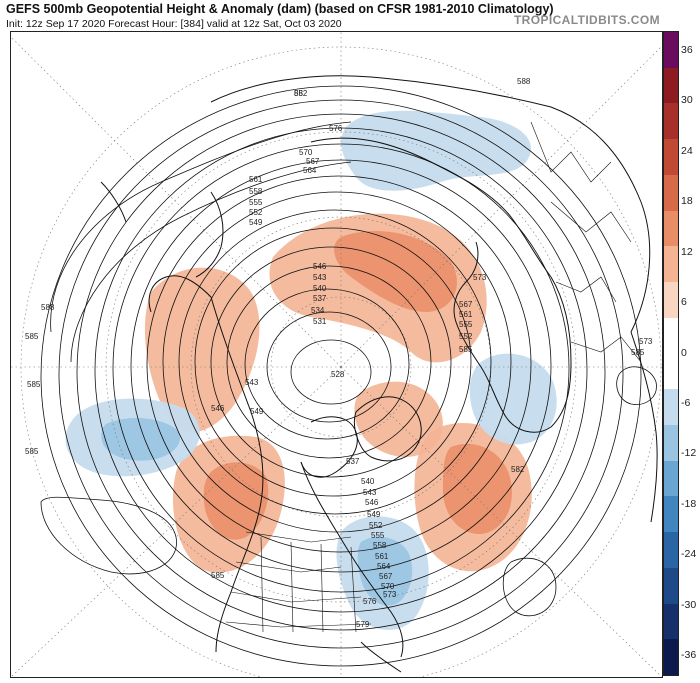  What do you see at coordinates (338, 374) in the screenshot?
I see `contour-label: 528` at bounding box center [338, 374].